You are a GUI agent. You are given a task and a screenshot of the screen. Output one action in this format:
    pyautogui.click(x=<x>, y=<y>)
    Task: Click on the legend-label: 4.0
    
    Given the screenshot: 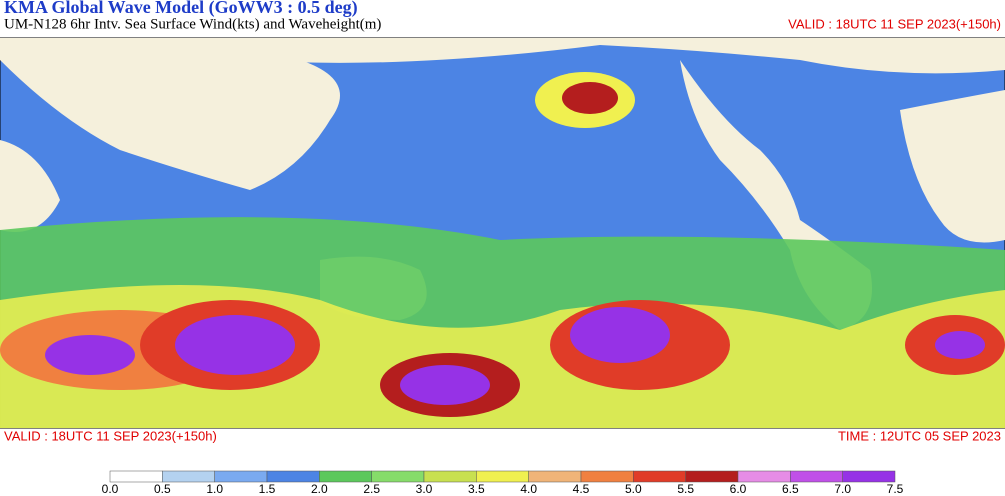 What is the action you would take?
    pyautogui.click(x=528, y=489)
    